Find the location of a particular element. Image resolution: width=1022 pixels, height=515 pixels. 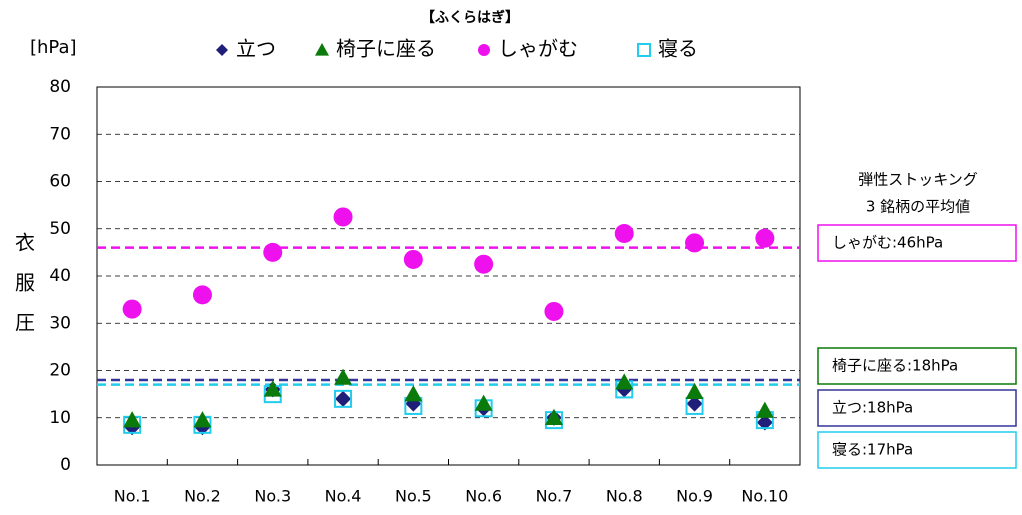

x-tick-label: No.4 is located at coordinates (343, 496).